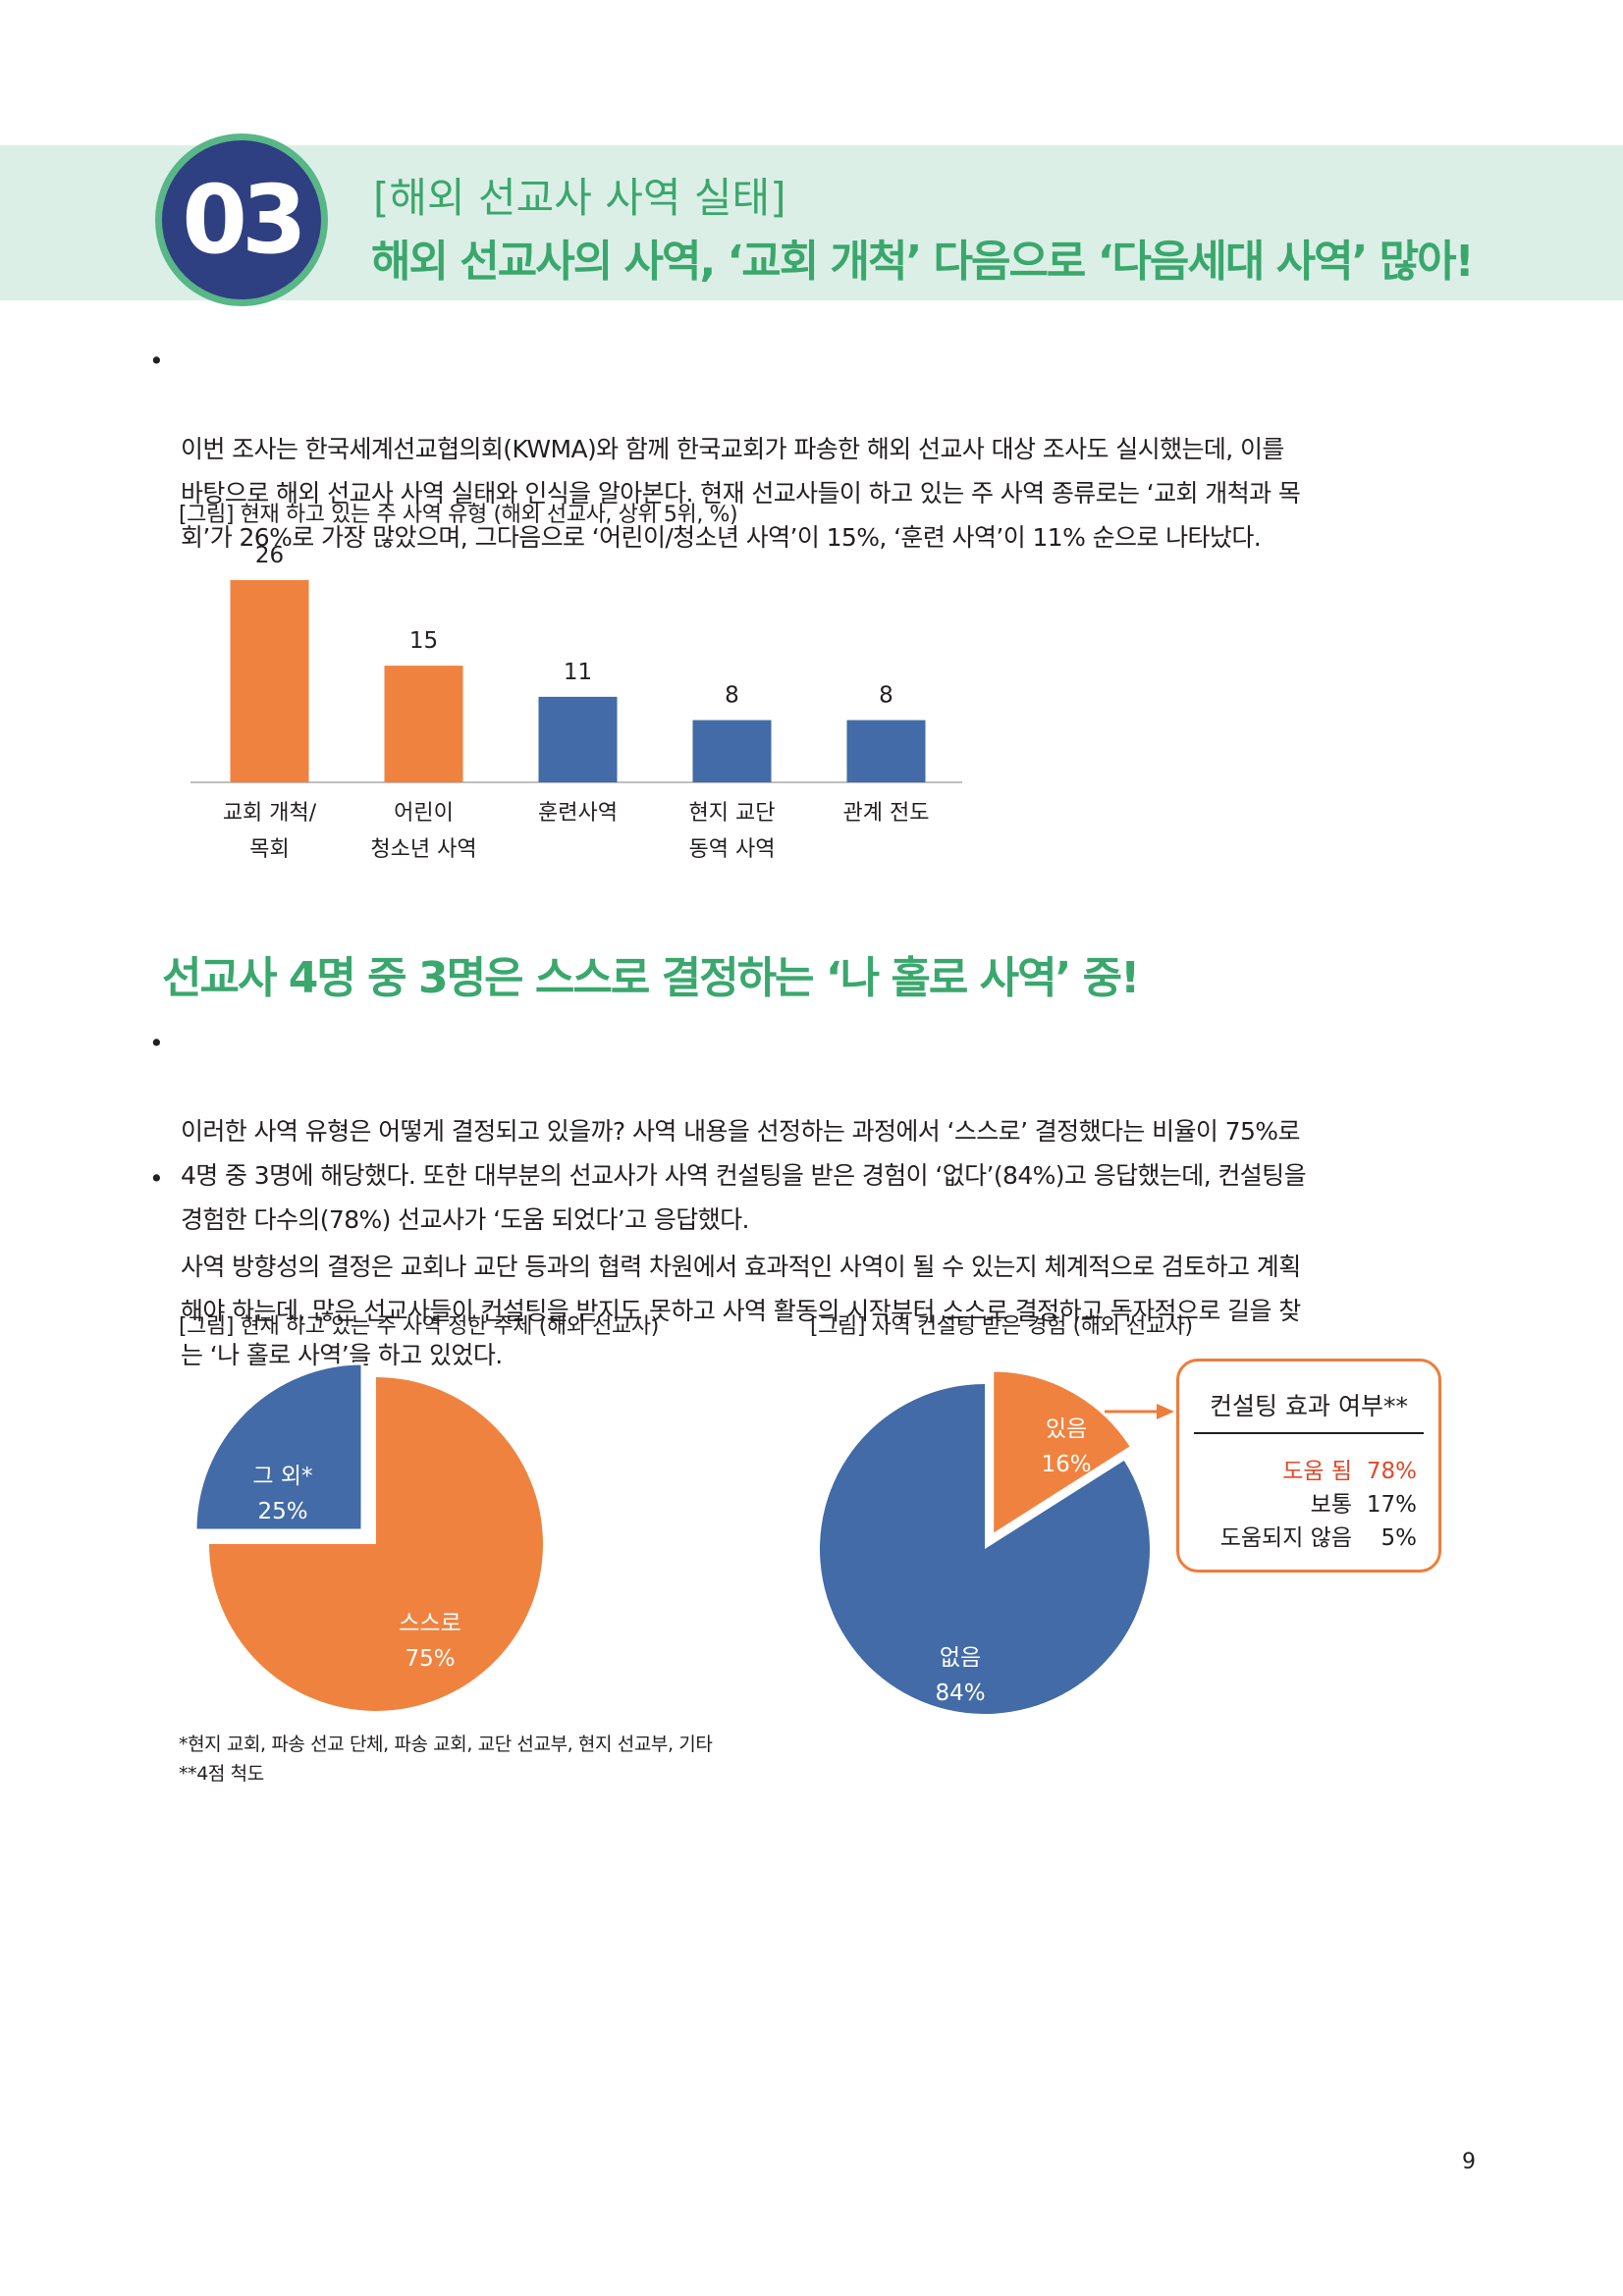  I want to click on category-tick-label: 청소년 사역, so click(423, 850).